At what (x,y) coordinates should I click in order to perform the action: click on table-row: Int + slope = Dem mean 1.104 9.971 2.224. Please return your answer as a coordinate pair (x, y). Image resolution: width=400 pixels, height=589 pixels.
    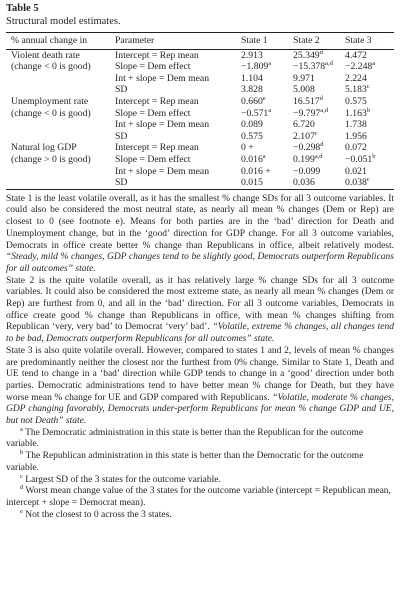
    Looking at the image, I should click on (200, 79).